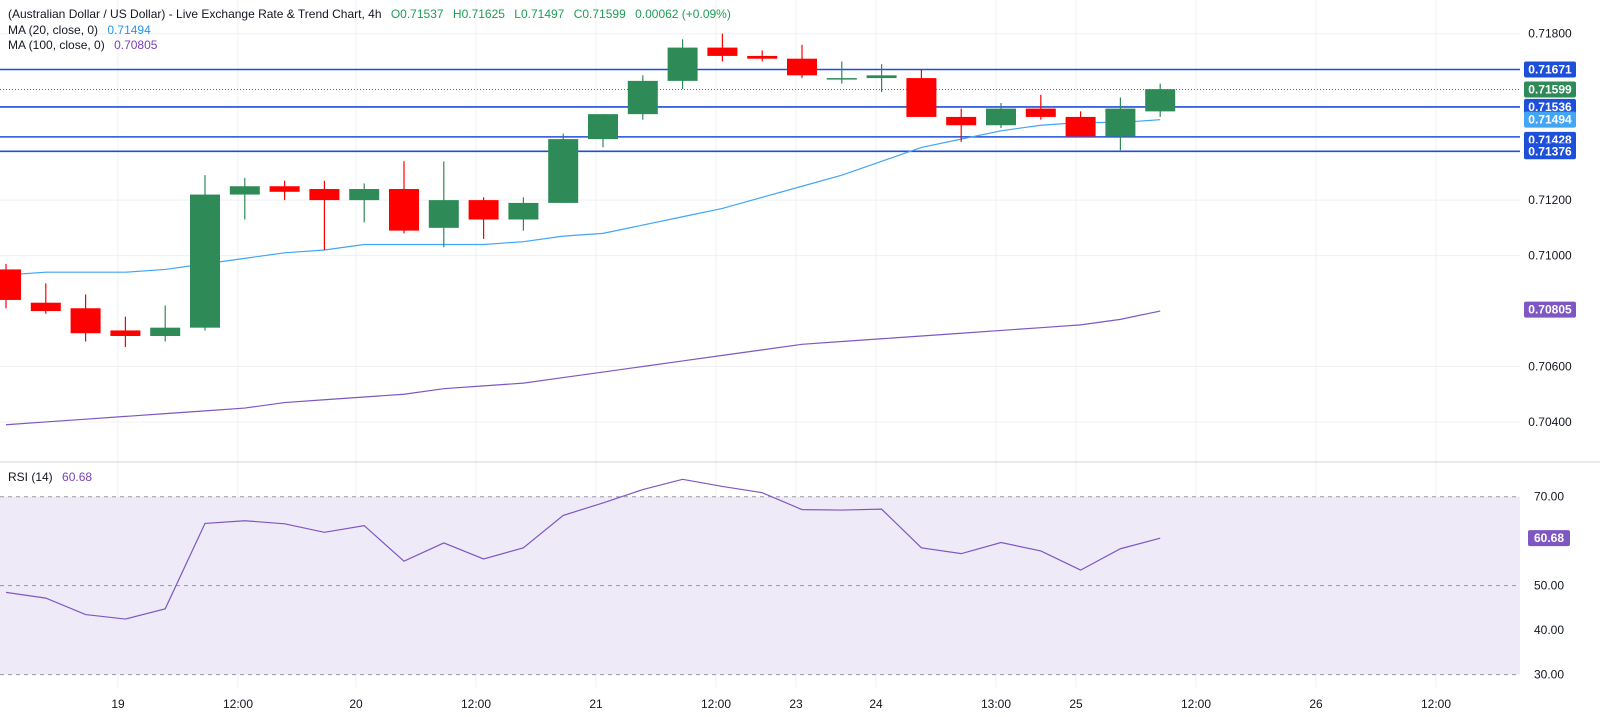 The image size is (1600, 717). Describe the element at coordinates (118, 704) in the screenshot. I see `time-tick-label: 19` at that location.